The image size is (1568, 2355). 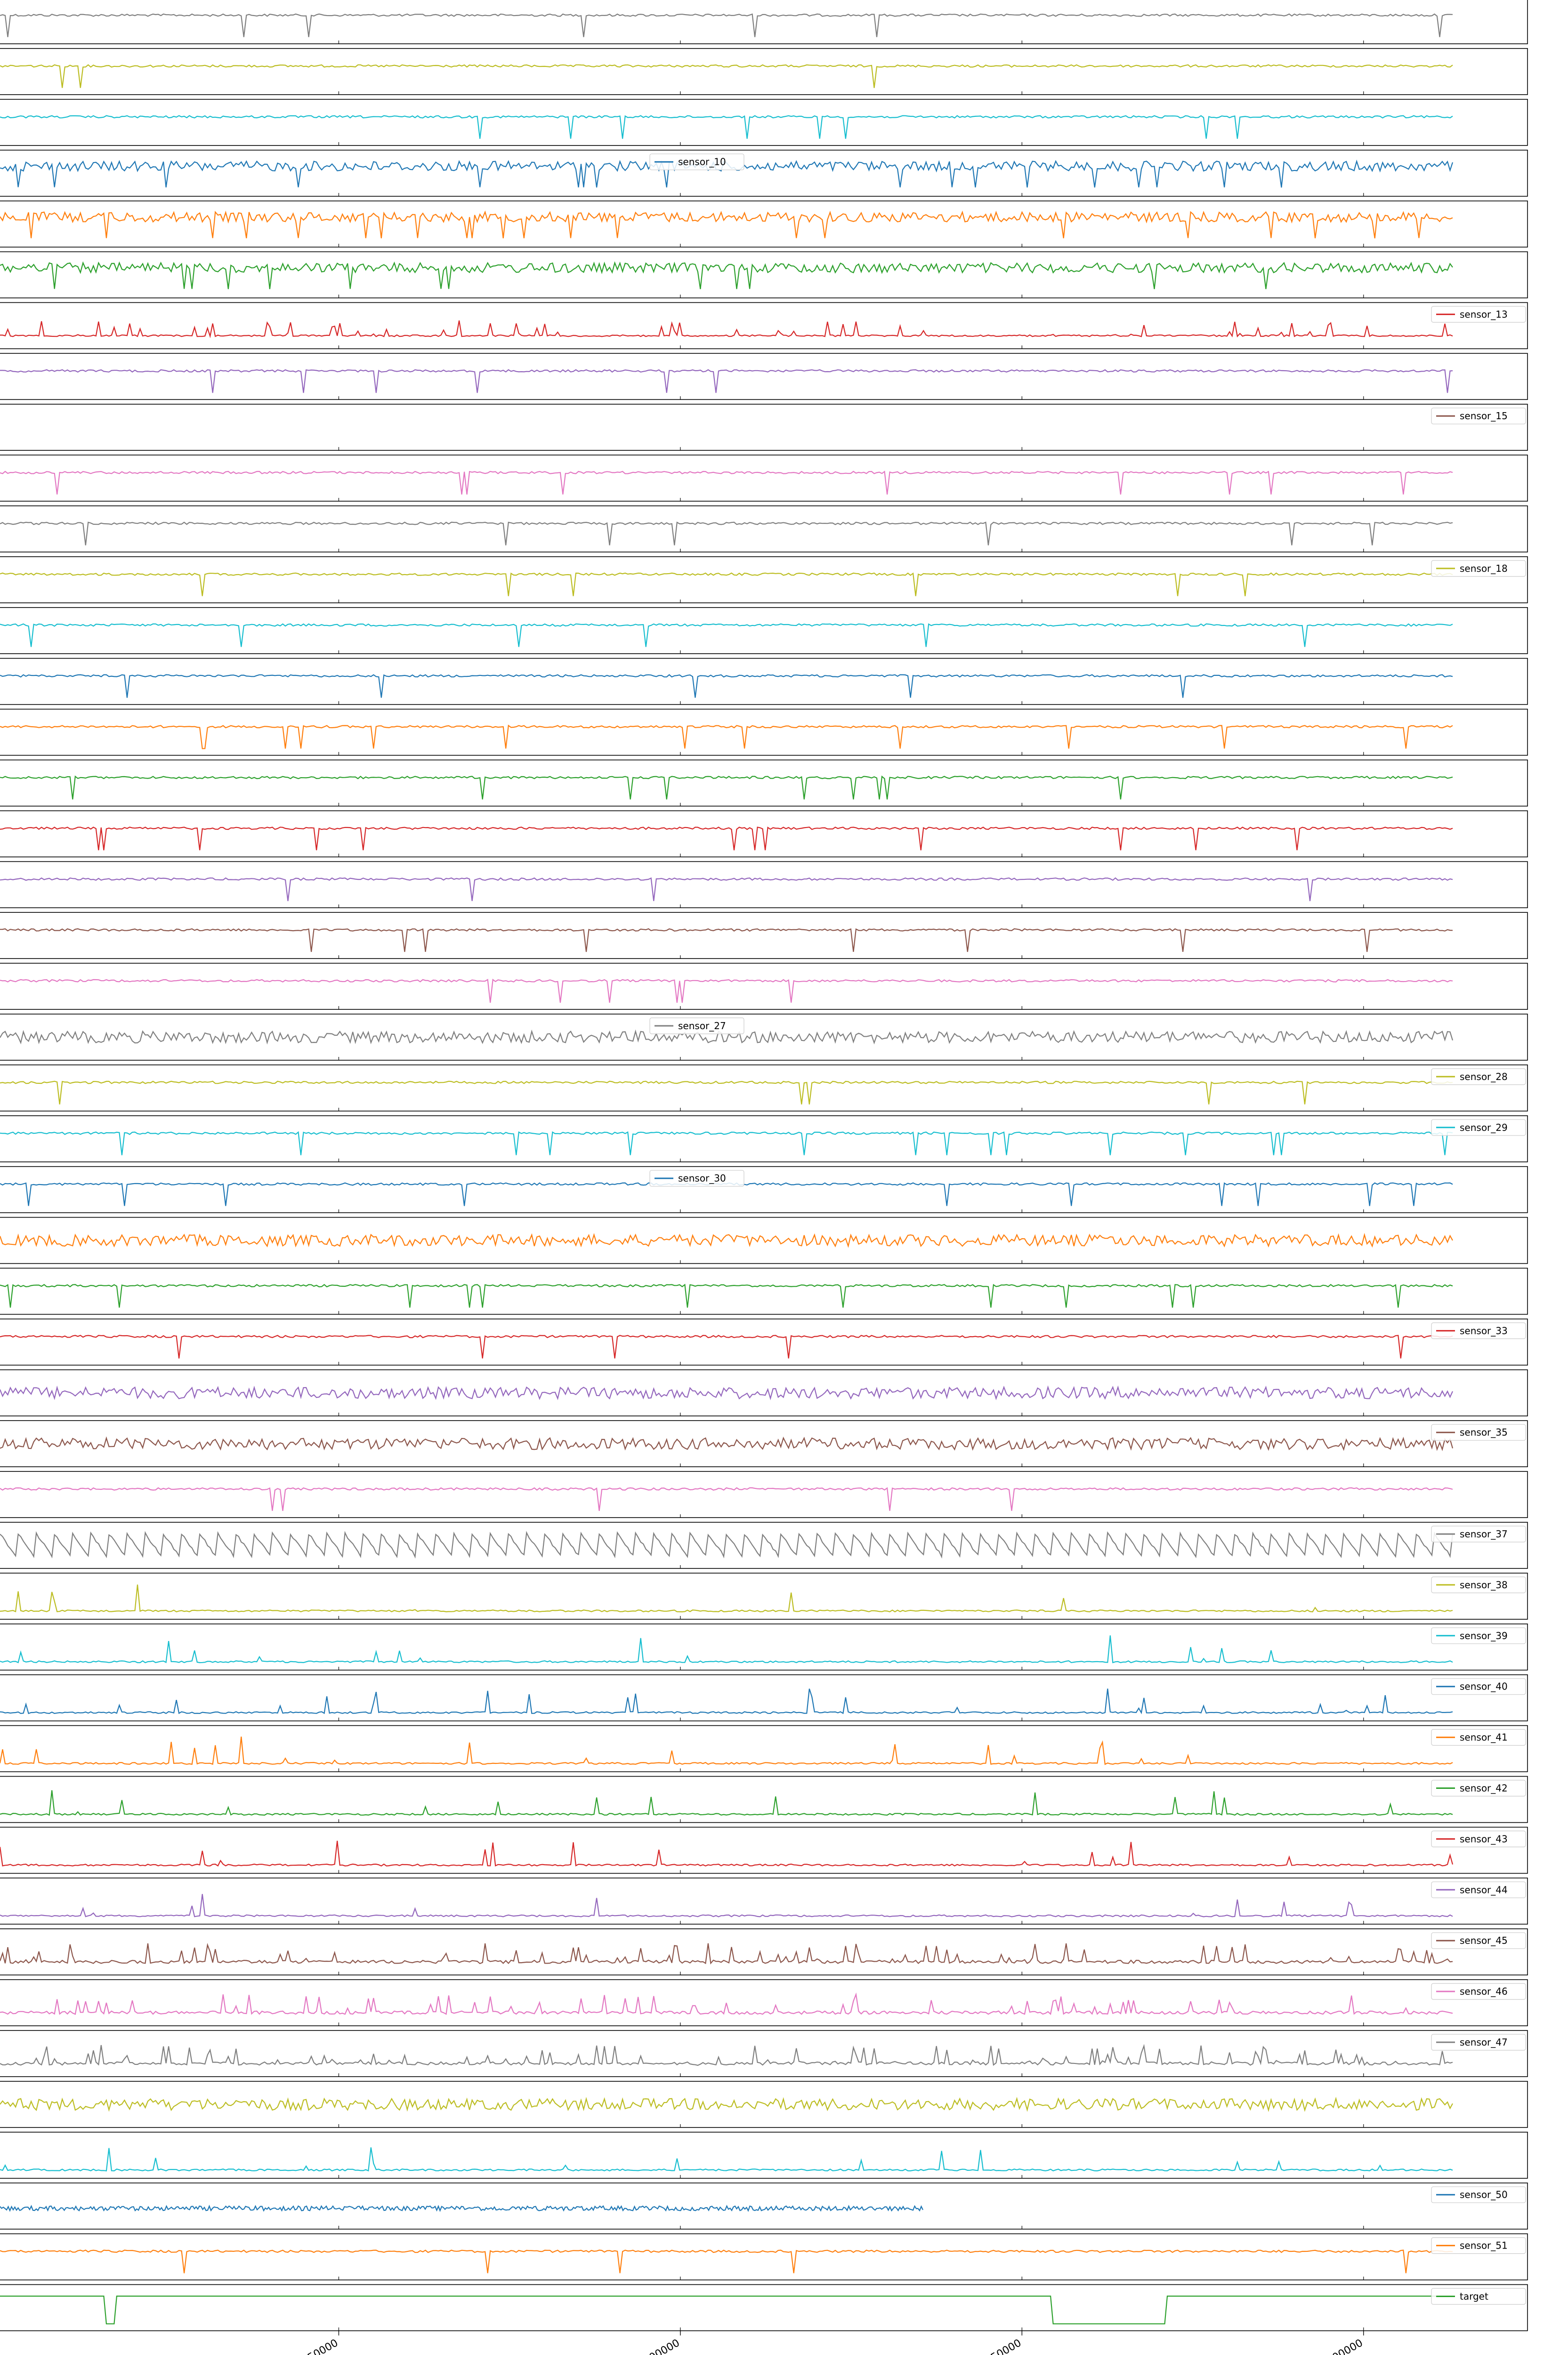 I want to click on legend-label: sensor_15, so click(x=1484, y=416).